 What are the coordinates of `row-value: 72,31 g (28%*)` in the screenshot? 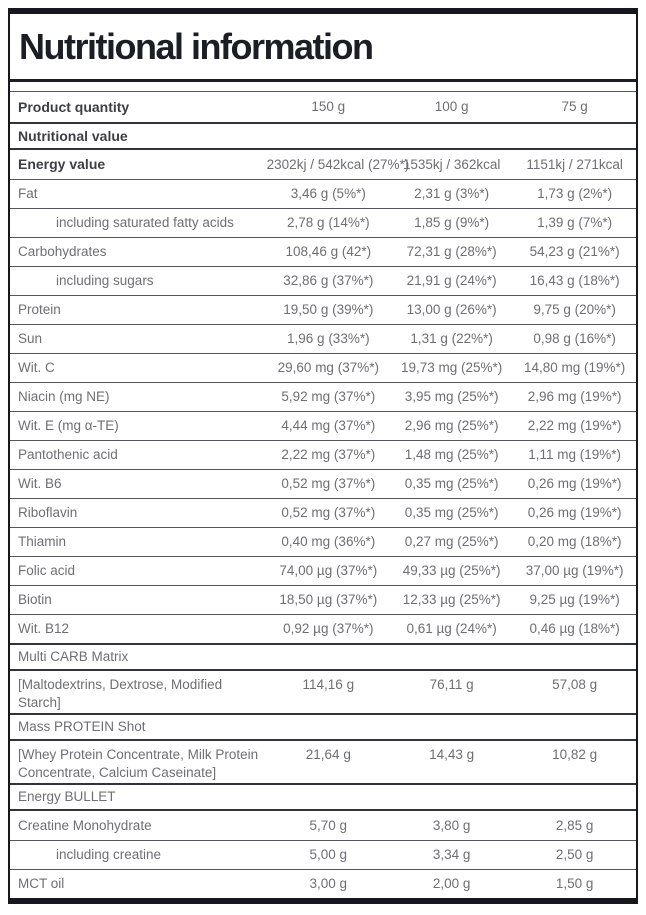 It's located at (451, 252).